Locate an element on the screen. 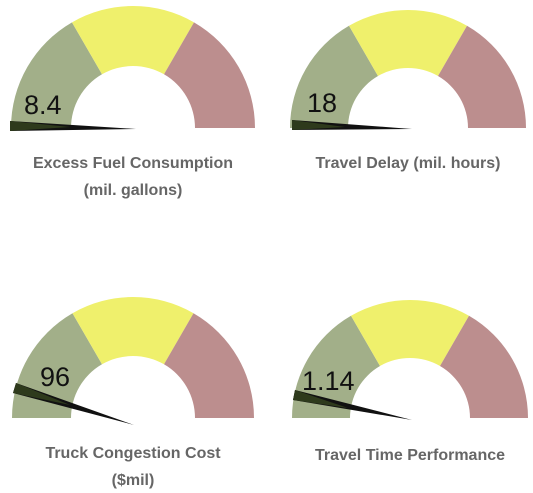 This screenshot has height=493, width=533. gauge-value: 1.14 is located at coordinates (328, 381).